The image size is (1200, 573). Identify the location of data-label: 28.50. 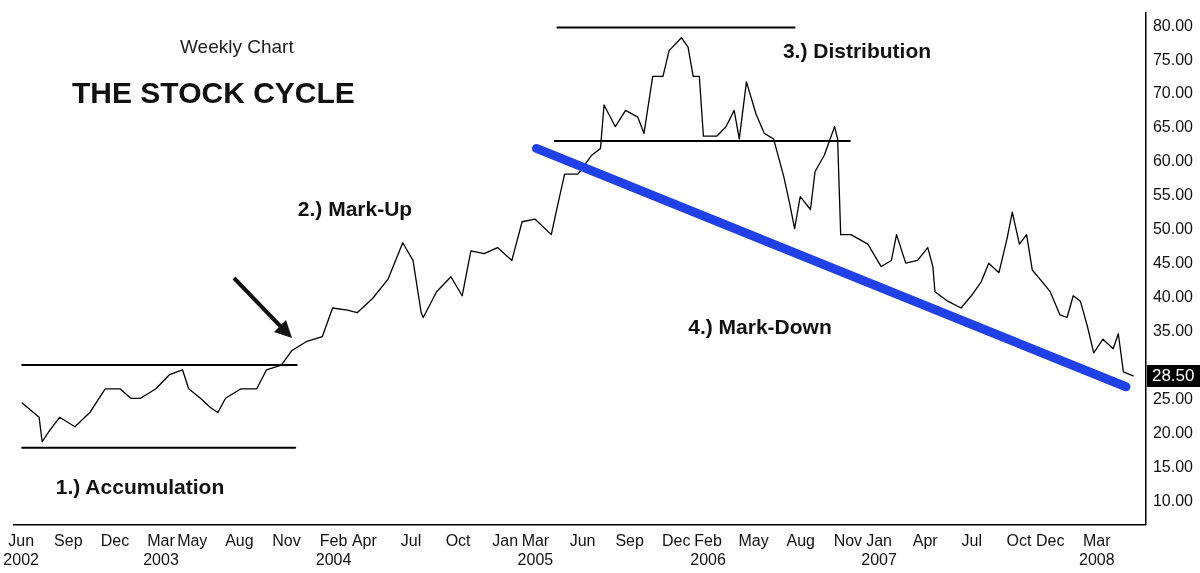
(1173, 375).